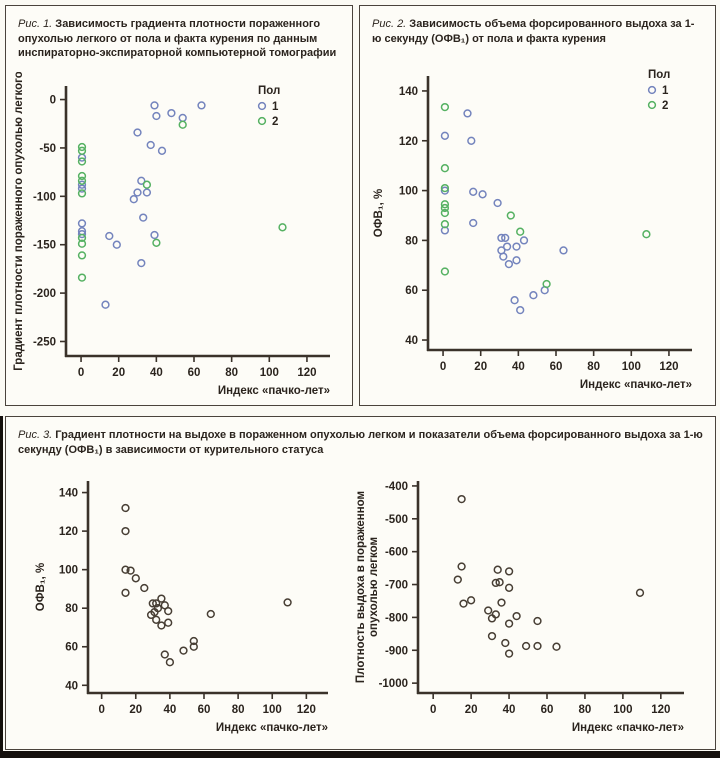 Image resolution: width=720 pixels, height=758 pixels. Describe the element at coordinates (44, 342) in the screenshot. I see `y-tick-label: -250` at that location.